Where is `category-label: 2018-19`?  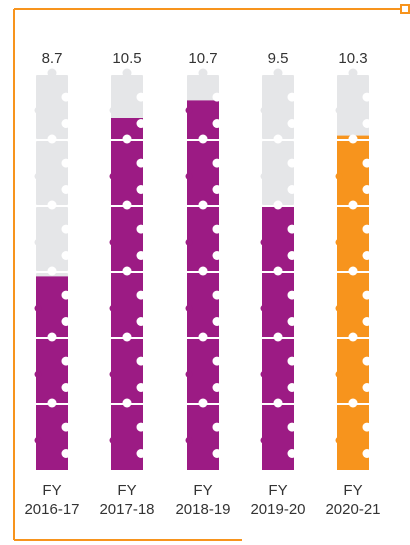 category-label: 2018-19 is located at coordinates (202, 509).